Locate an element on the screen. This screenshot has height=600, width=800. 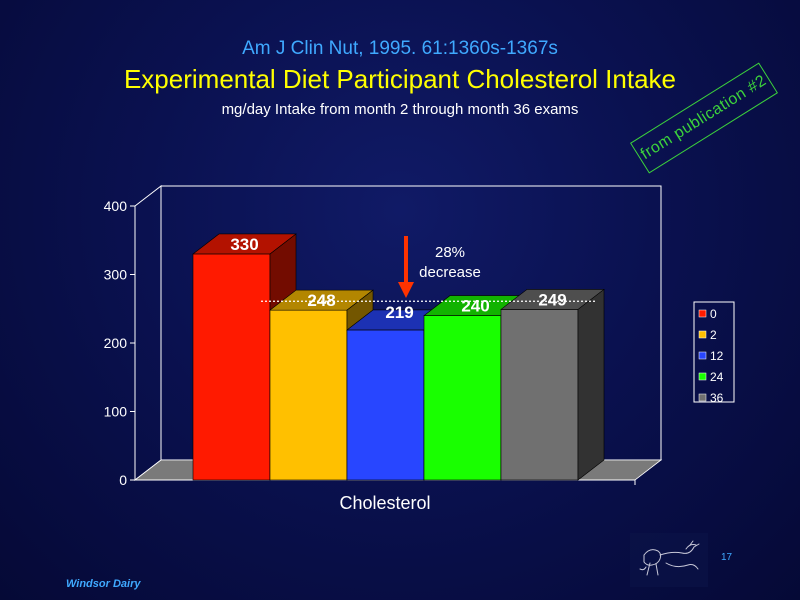
legend-label: 2 is located at coordinates (713, 335).